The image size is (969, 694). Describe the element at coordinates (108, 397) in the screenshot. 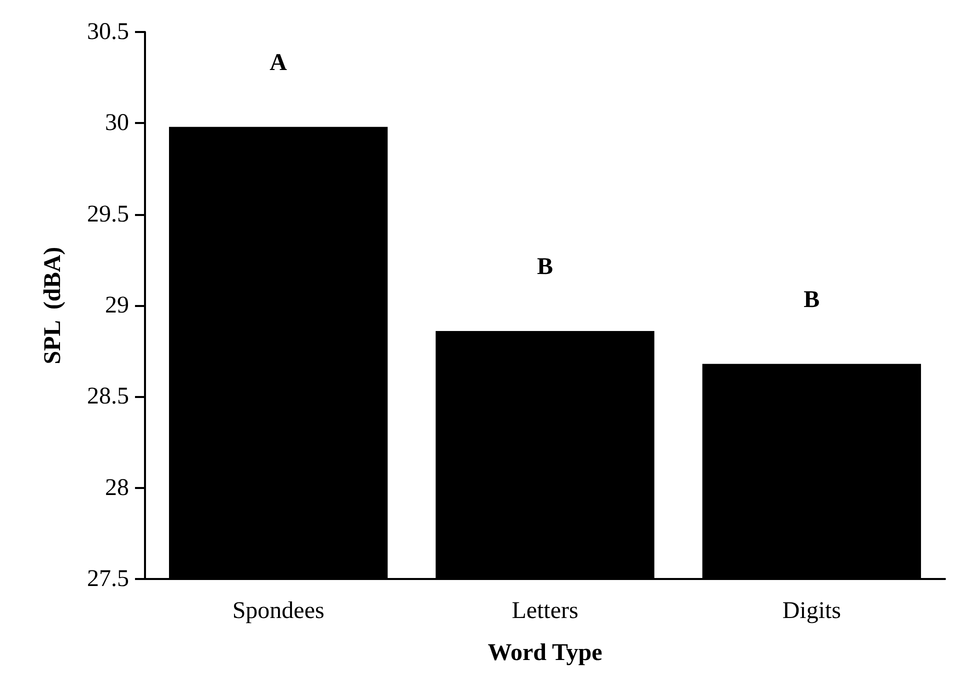

I see `y-tick-label: 28.5` at that location.